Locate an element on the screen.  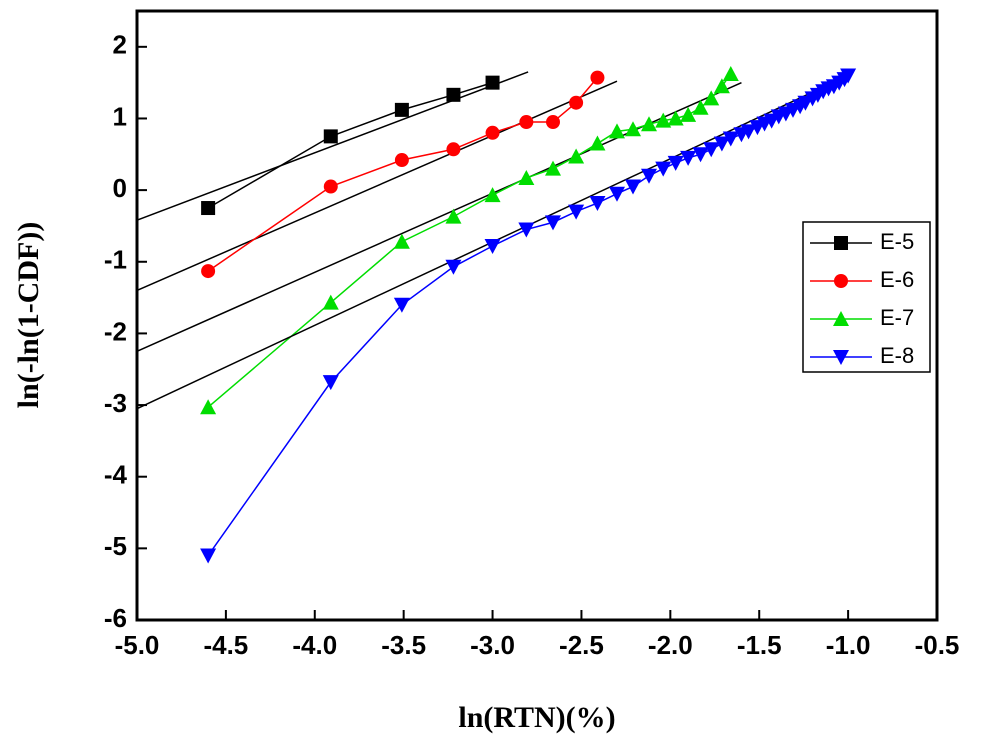
legend-label: E-6 is located at coordinates (897, 279).